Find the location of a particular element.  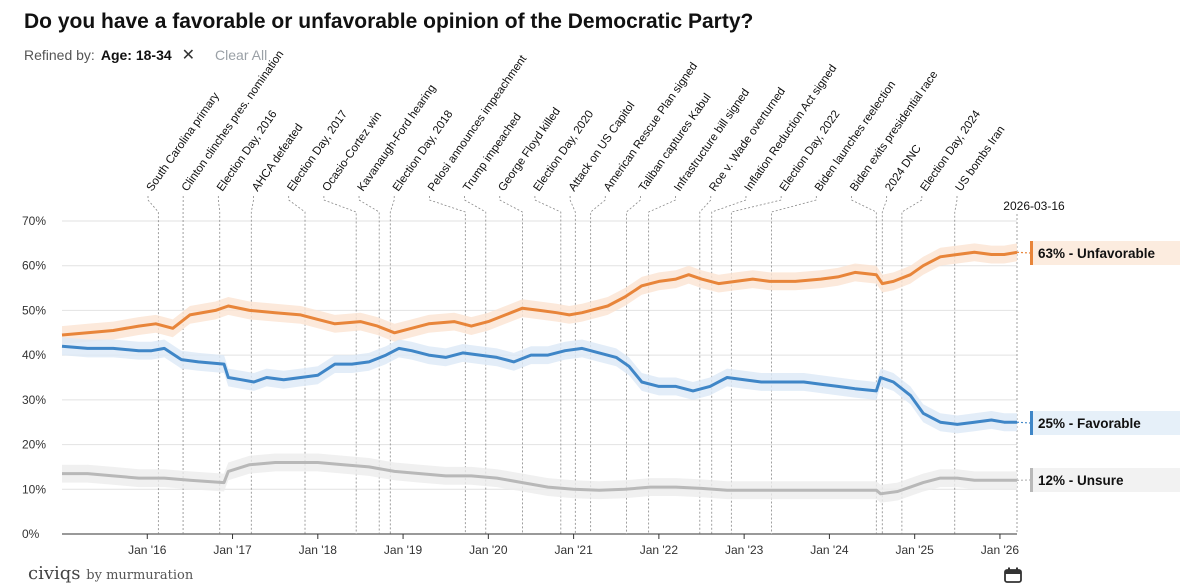

x-tick-label: Jan '18 is located at coordinates (318, 550).